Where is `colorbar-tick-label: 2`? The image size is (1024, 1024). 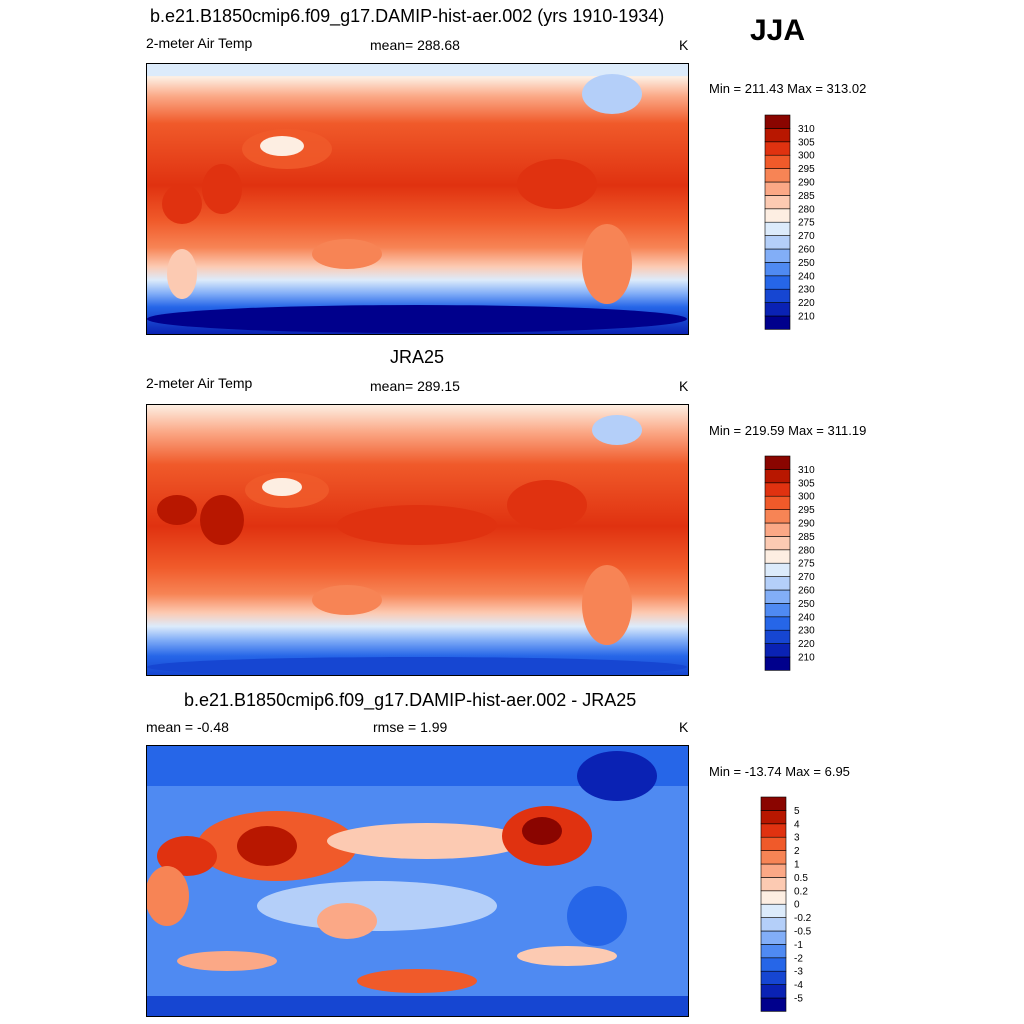
colorbar-tick-label: 2 is located at coordinates (797, 851).